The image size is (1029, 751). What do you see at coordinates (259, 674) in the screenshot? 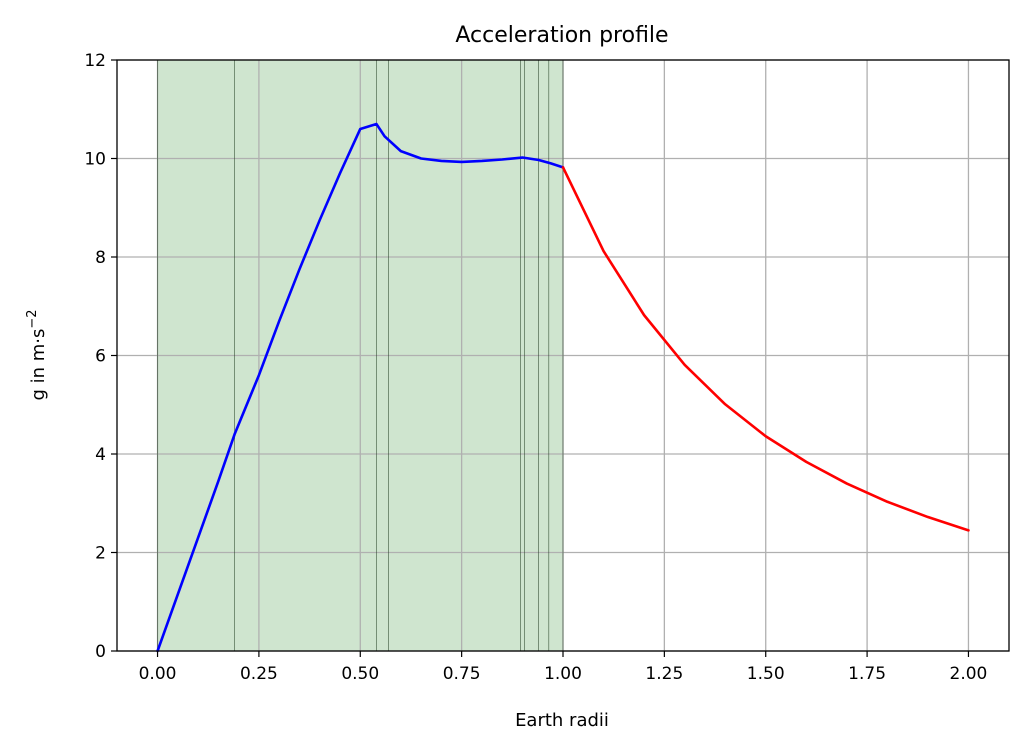
I see `x-tick-label: 0.25` at bounding box center [259, 674].